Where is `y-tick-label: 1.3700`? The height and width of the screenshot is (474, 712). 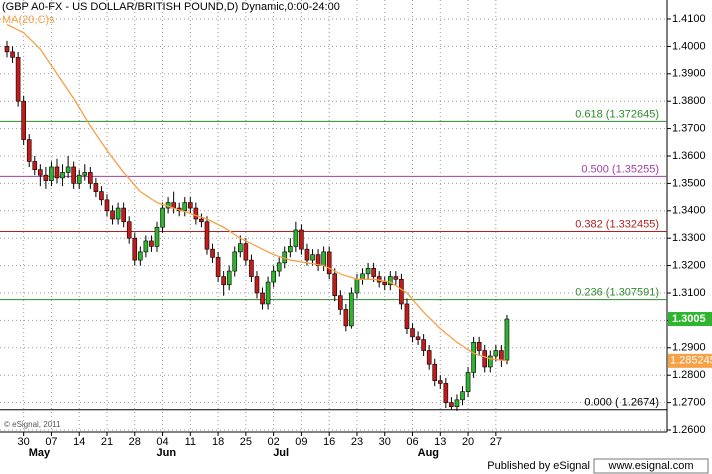
y-tick-label: 1.3700 is located at coordinates (689, 129).